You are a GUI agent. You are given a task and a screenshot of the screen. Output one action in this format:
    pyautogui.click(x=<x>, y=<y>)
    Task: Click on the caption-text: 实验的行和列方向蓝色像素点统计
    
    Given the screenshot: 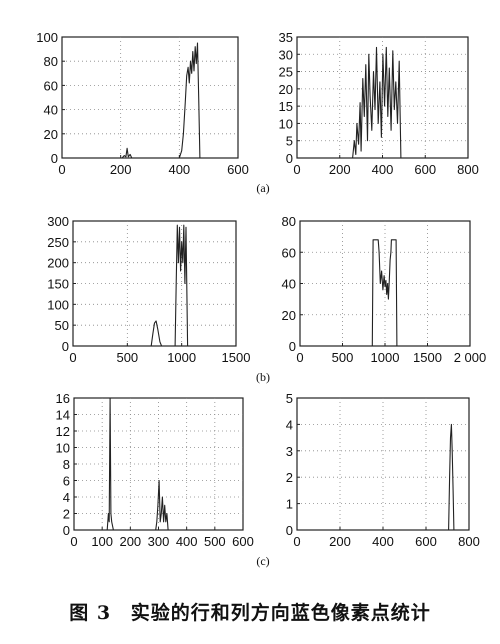 What is the action you would take?
    pyautogui.click(x=280, y=613)
    